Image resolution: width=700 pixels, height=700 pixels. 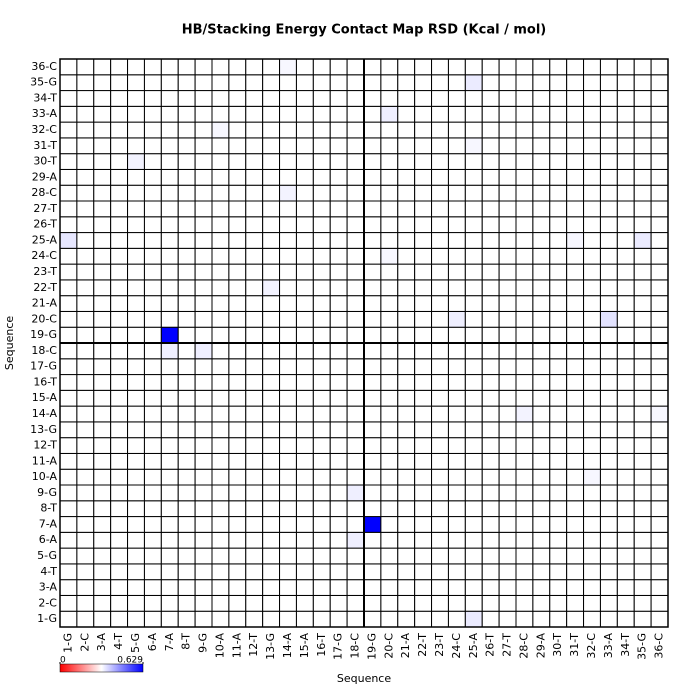 What do you see at coordinates (47, 602) in the screenshot?
I see `y-tick-label: 2-C` at bounding box center [47, 602].